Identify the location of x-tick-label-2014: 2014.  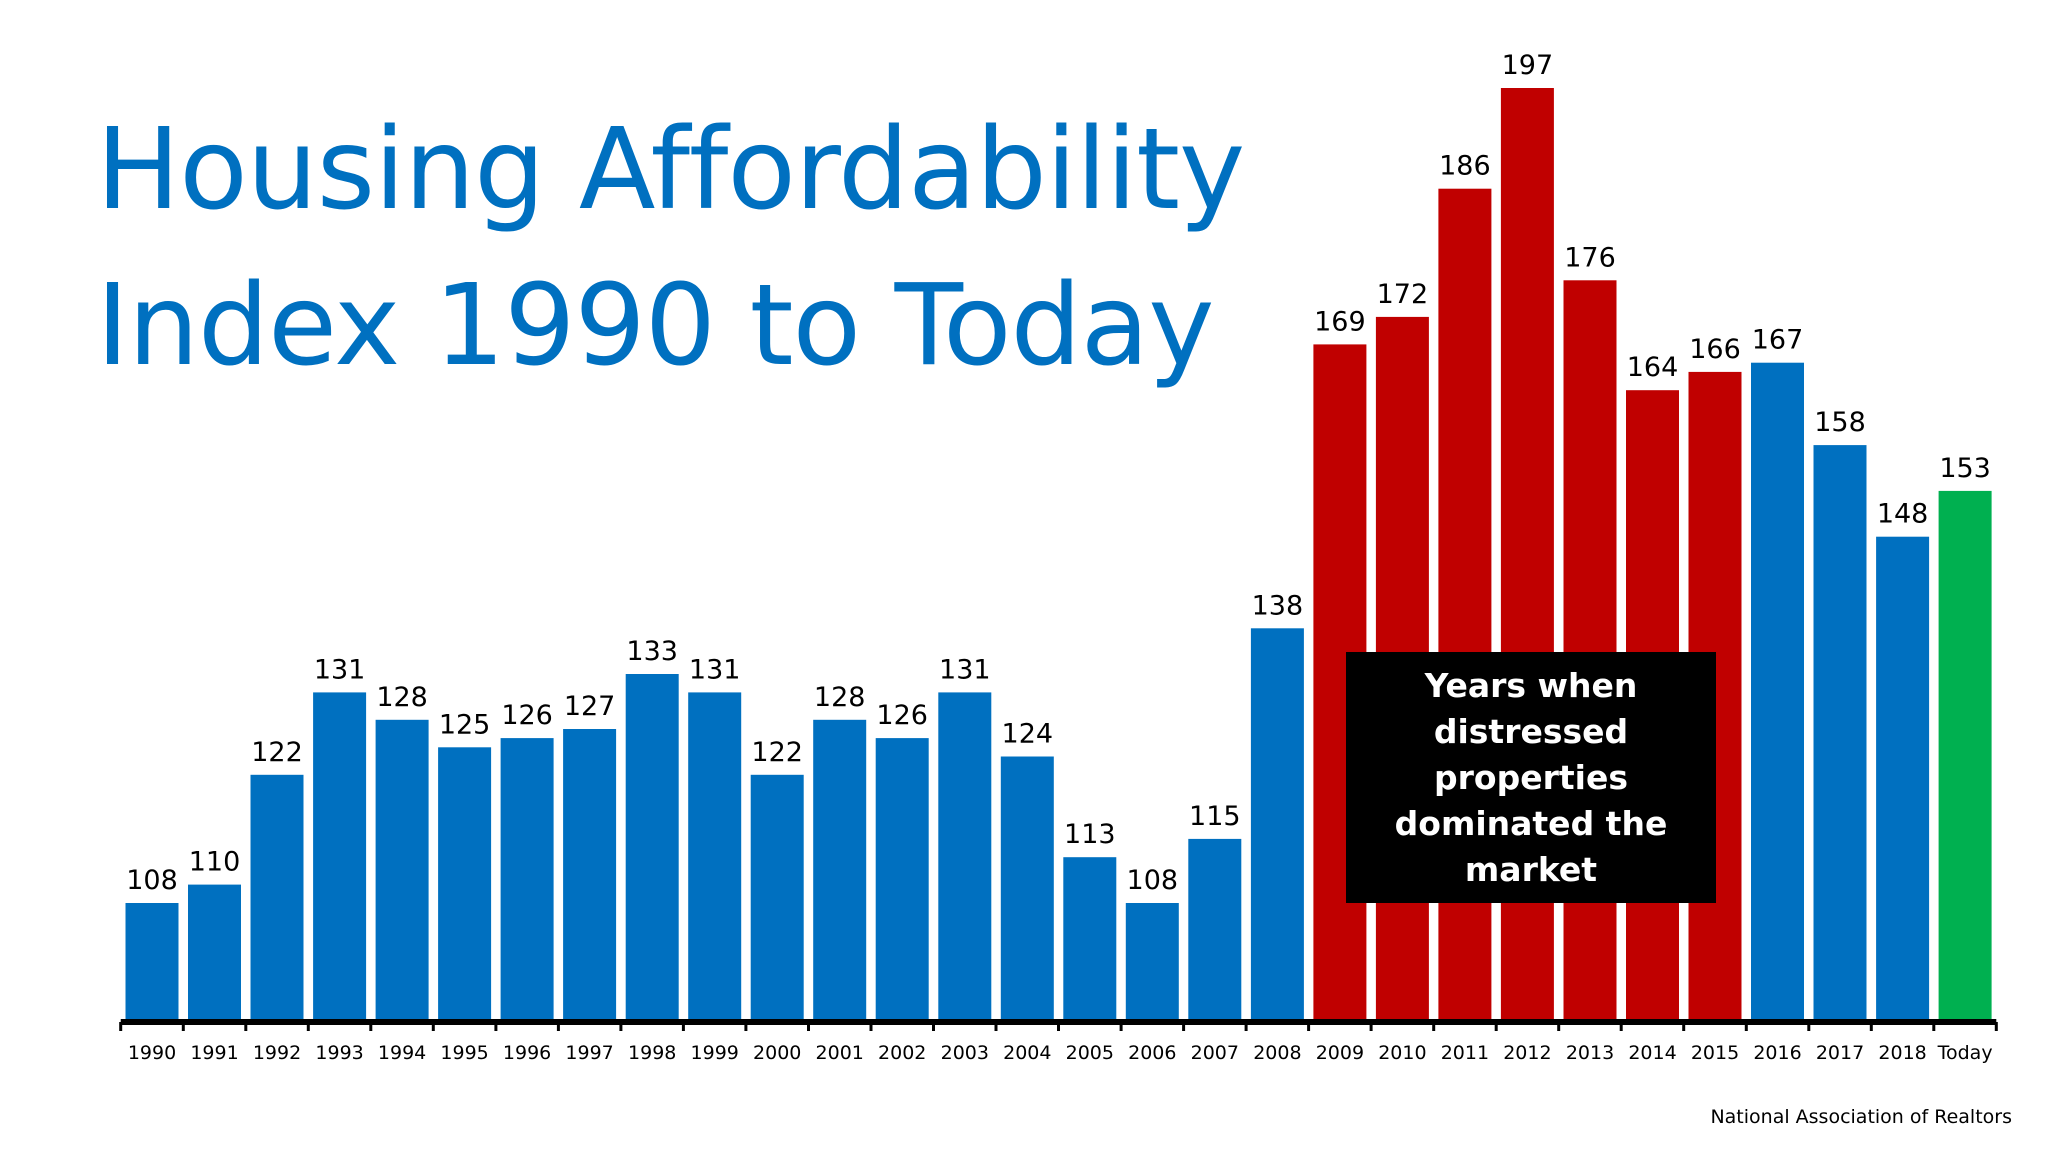
(1652, 1053).